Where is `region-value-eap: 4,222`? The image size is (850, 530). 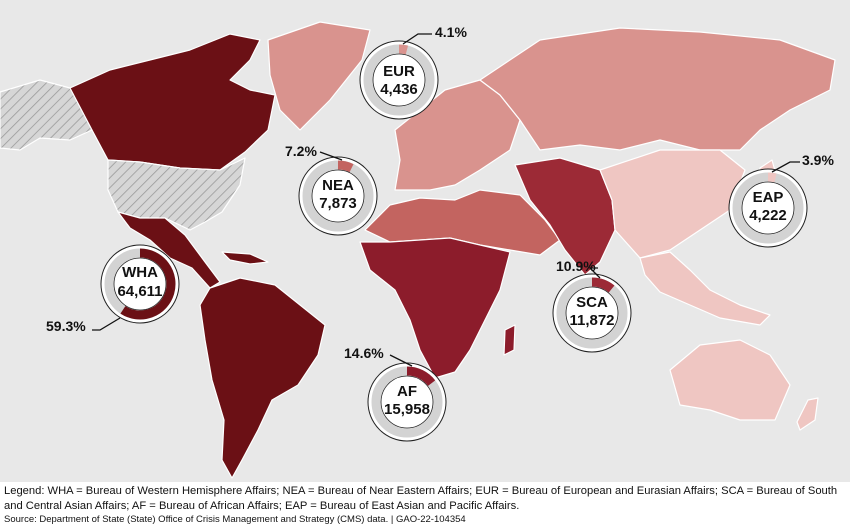 region-value-eap: 4,222 is located at coordinates (768, 215).